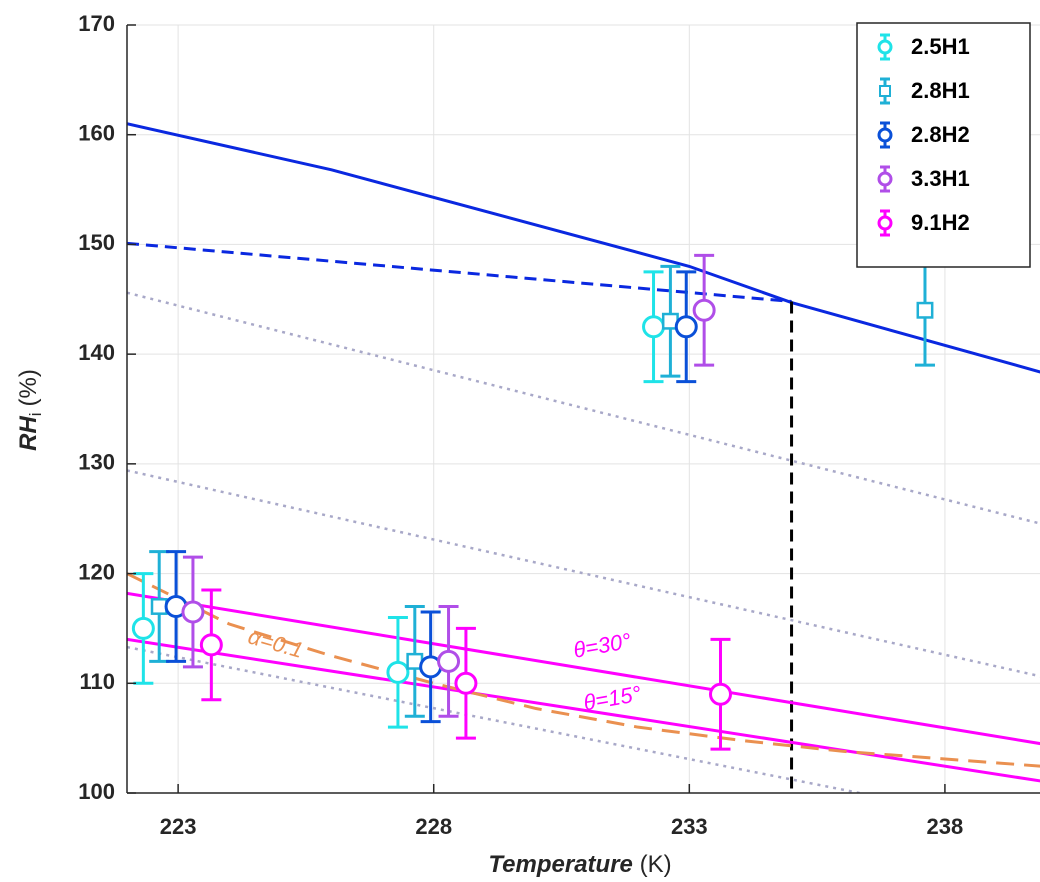 The width and height of the screenshot is (1040, 882). Describe the element at coordinates (613, 698) in the screenshot. I see `annotation: θ=15°` at that location.